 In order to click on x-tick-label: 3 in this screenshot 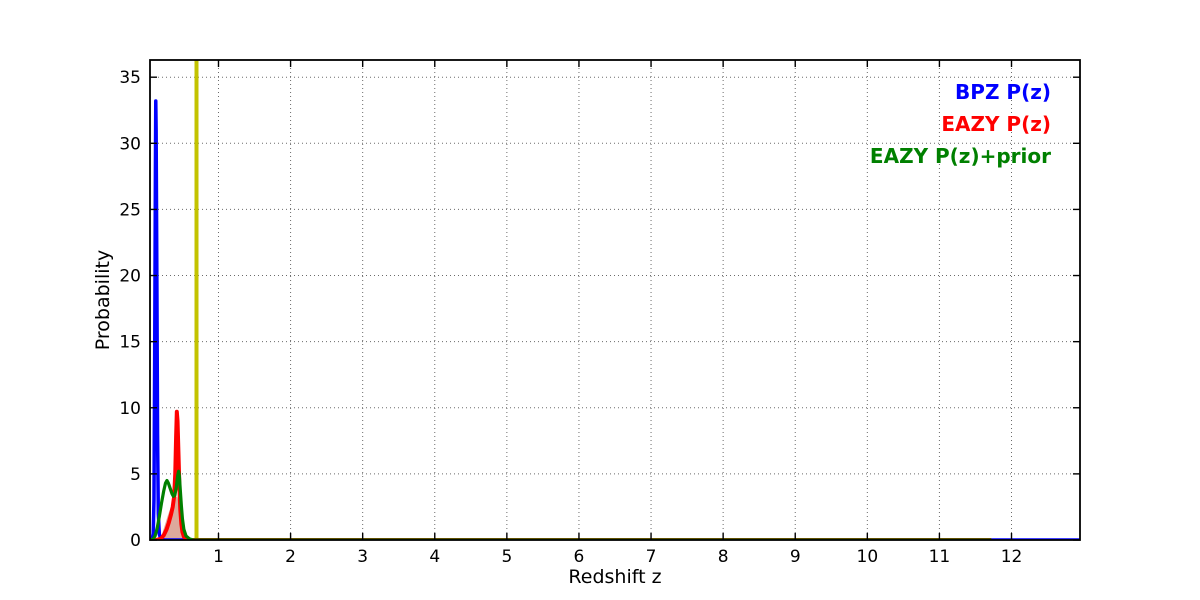, I will do `click(362, 557)`.